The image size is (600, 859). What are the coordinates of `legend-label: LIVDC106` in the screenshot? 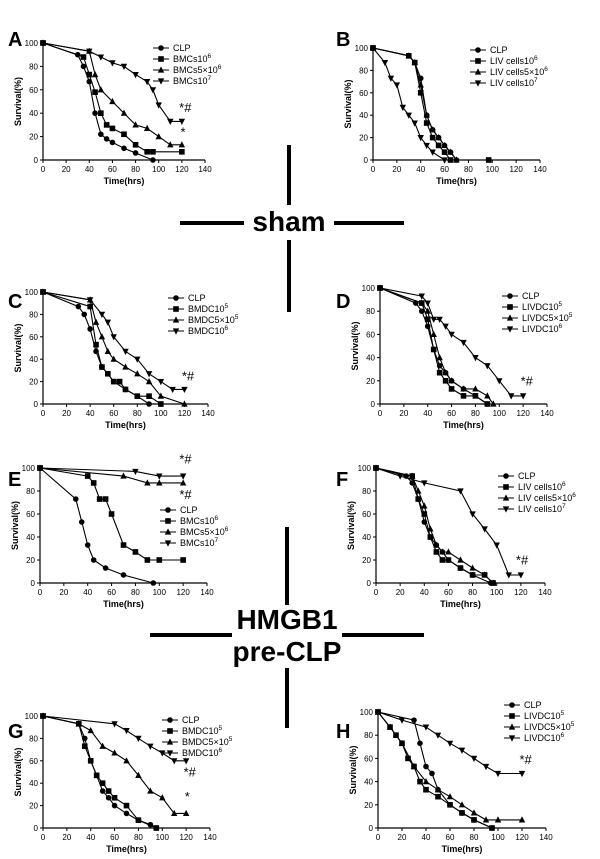 It's located at (544, 737).